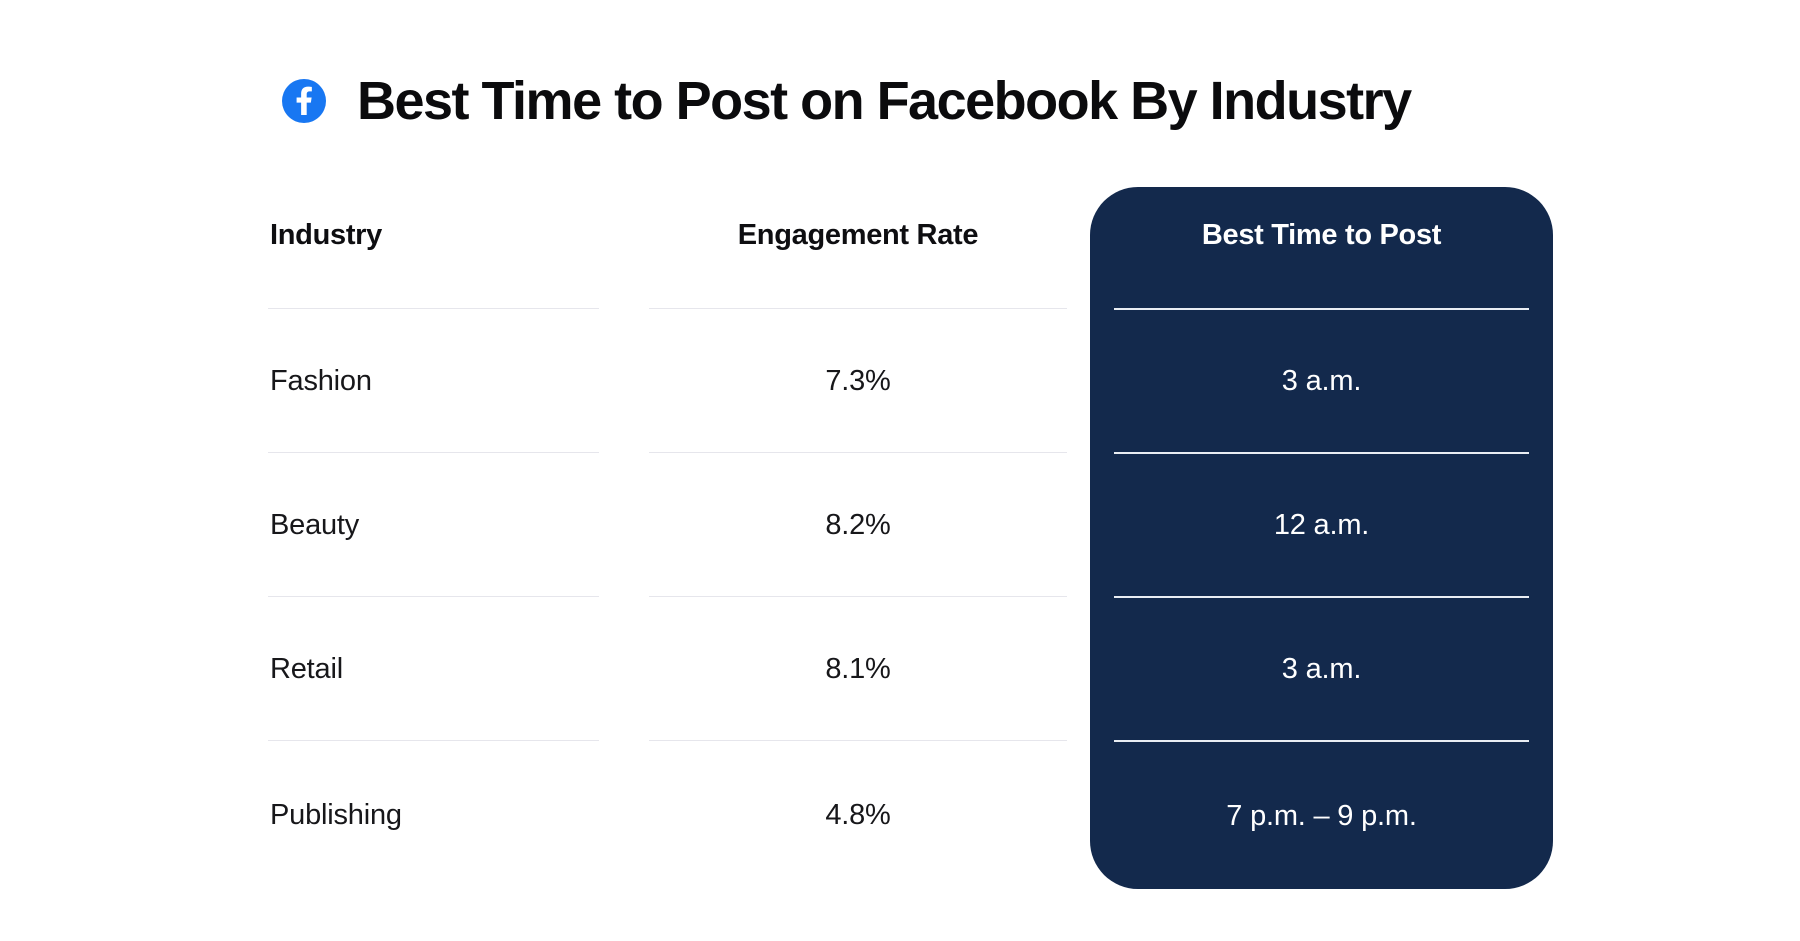 This screenshot has height=941, width=1800. I want to click on best-time-column-header: Best Time to Post, so click(1321, 235).